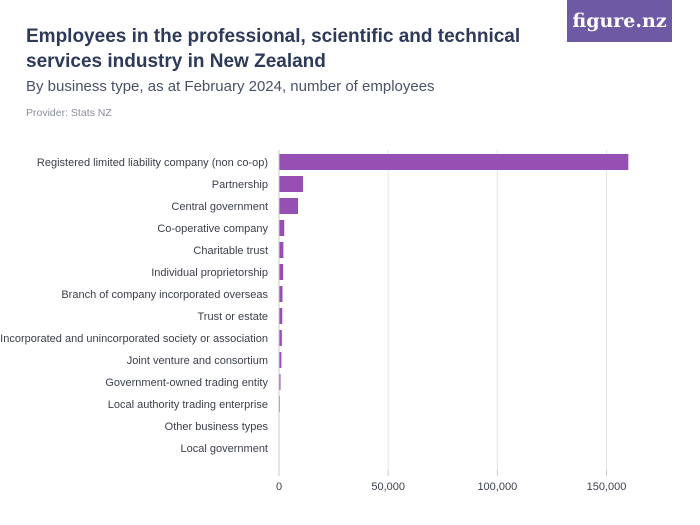  Describe the element at coordinates (69, 113) in the screenshot. I see `provider-label: Provider: Stats NZ` at that location.